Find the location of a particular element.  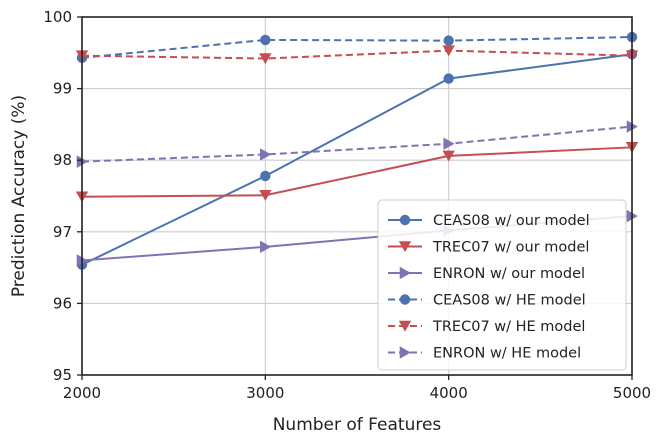

legend-label: CEAS08 w/ our model is located at coordinates (511, 221).